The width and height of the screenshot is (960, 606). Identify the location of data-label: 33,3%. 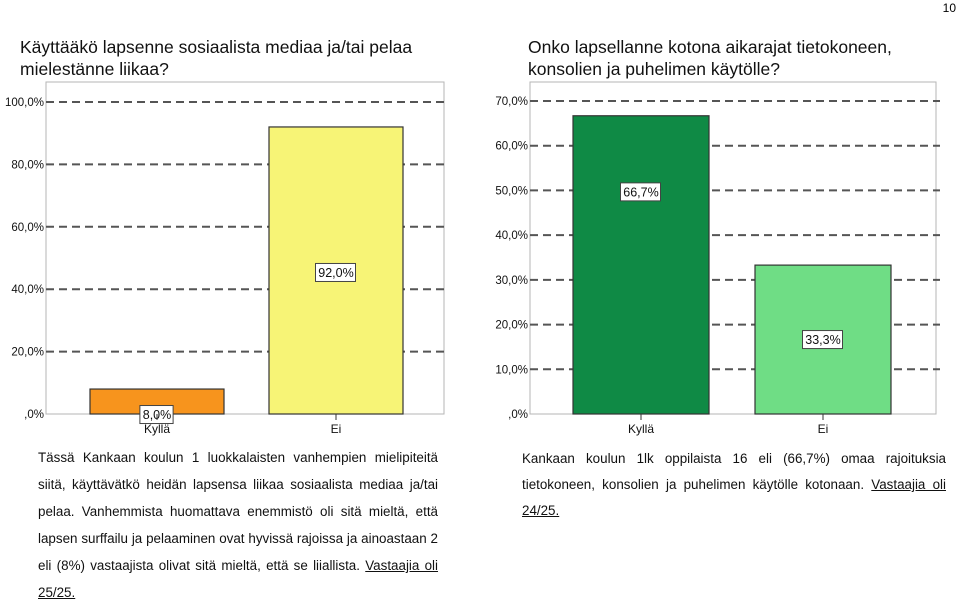
(822, 340).